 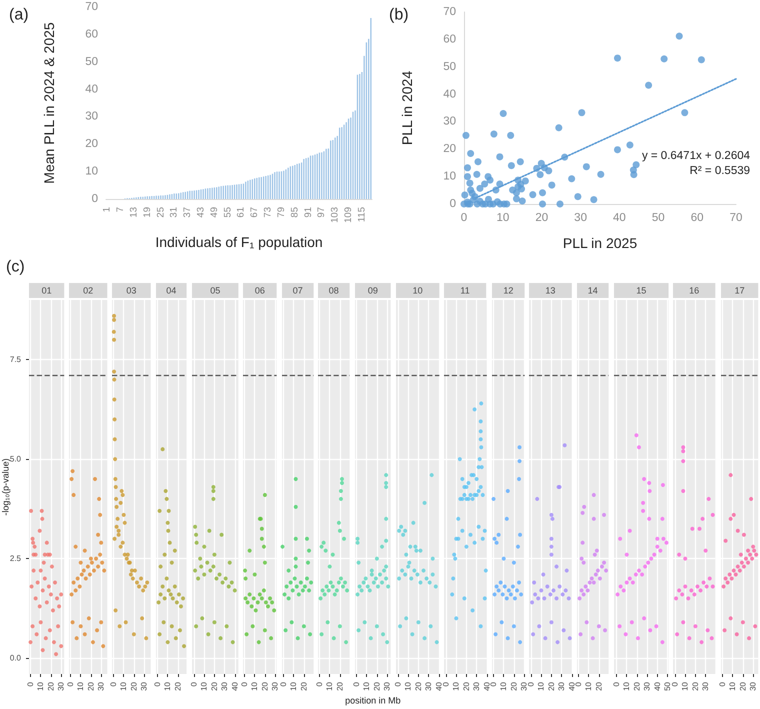 What do you see at coordinates (88, 291) in the screenshot?
I see `chart-title: 02` at bounding box center [88, 291].